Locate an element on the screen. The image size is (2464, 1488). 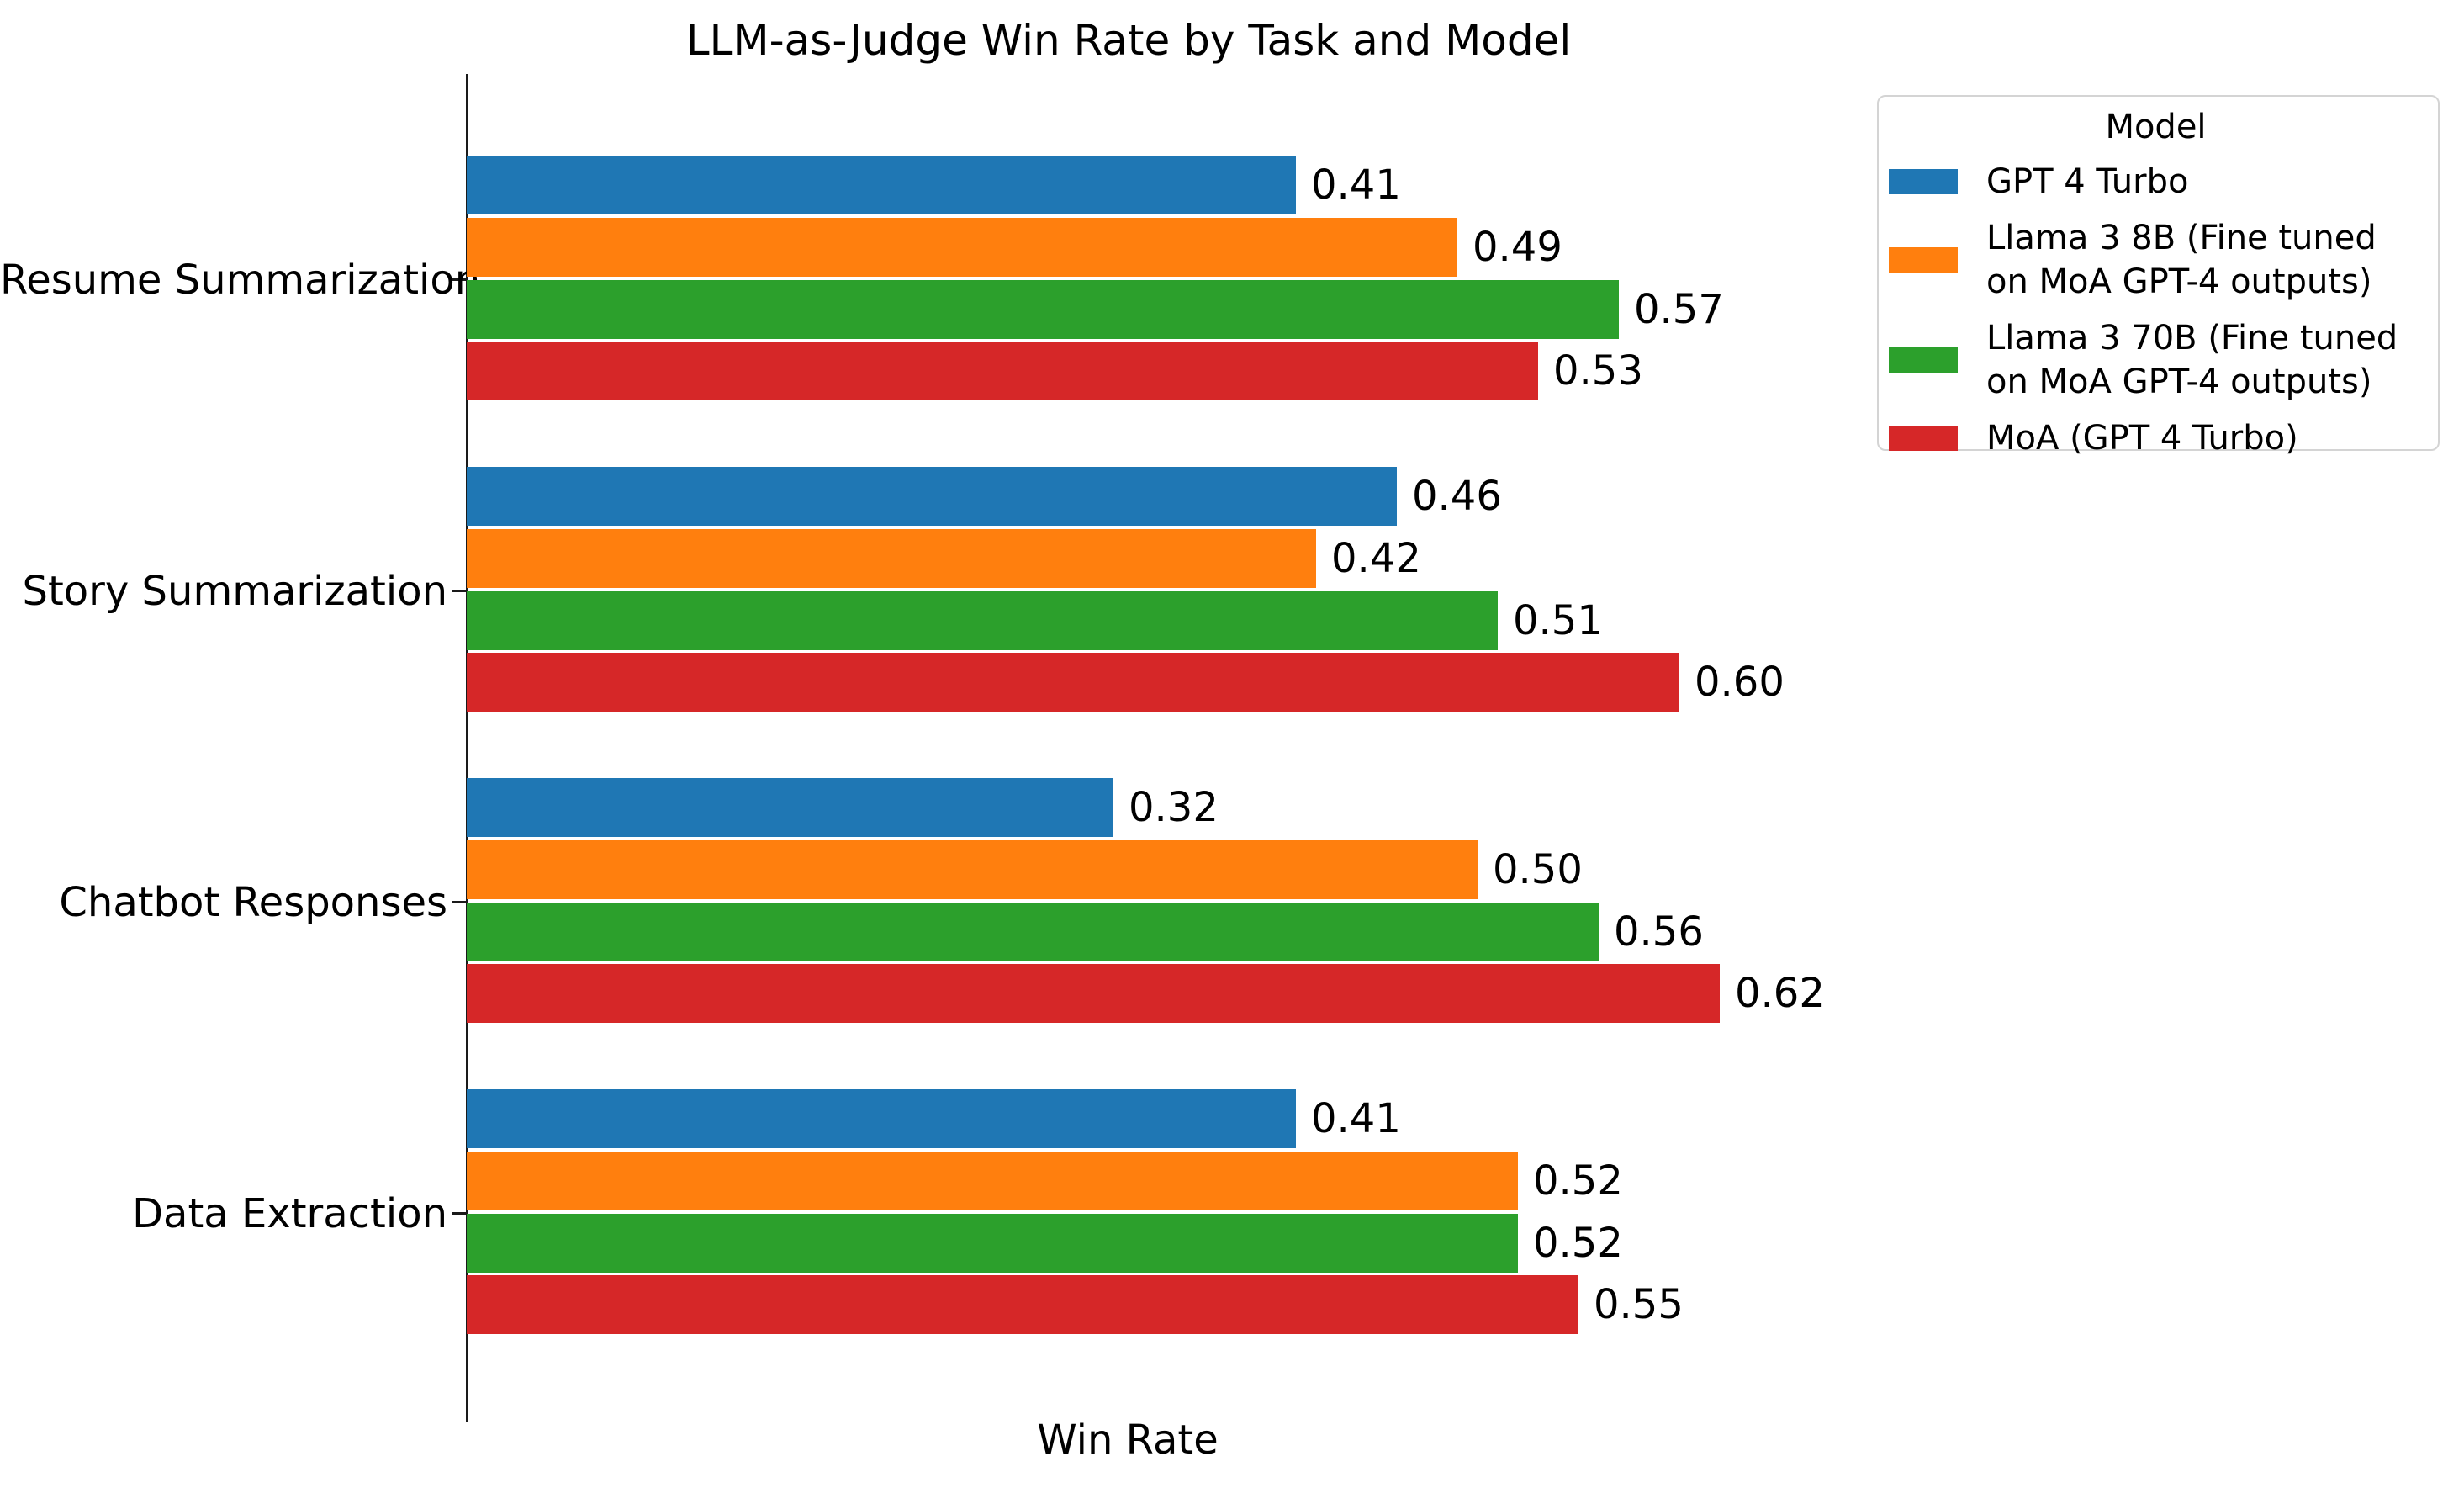
bar-value-label: 0.51 is located at coordinates (1558, 621).